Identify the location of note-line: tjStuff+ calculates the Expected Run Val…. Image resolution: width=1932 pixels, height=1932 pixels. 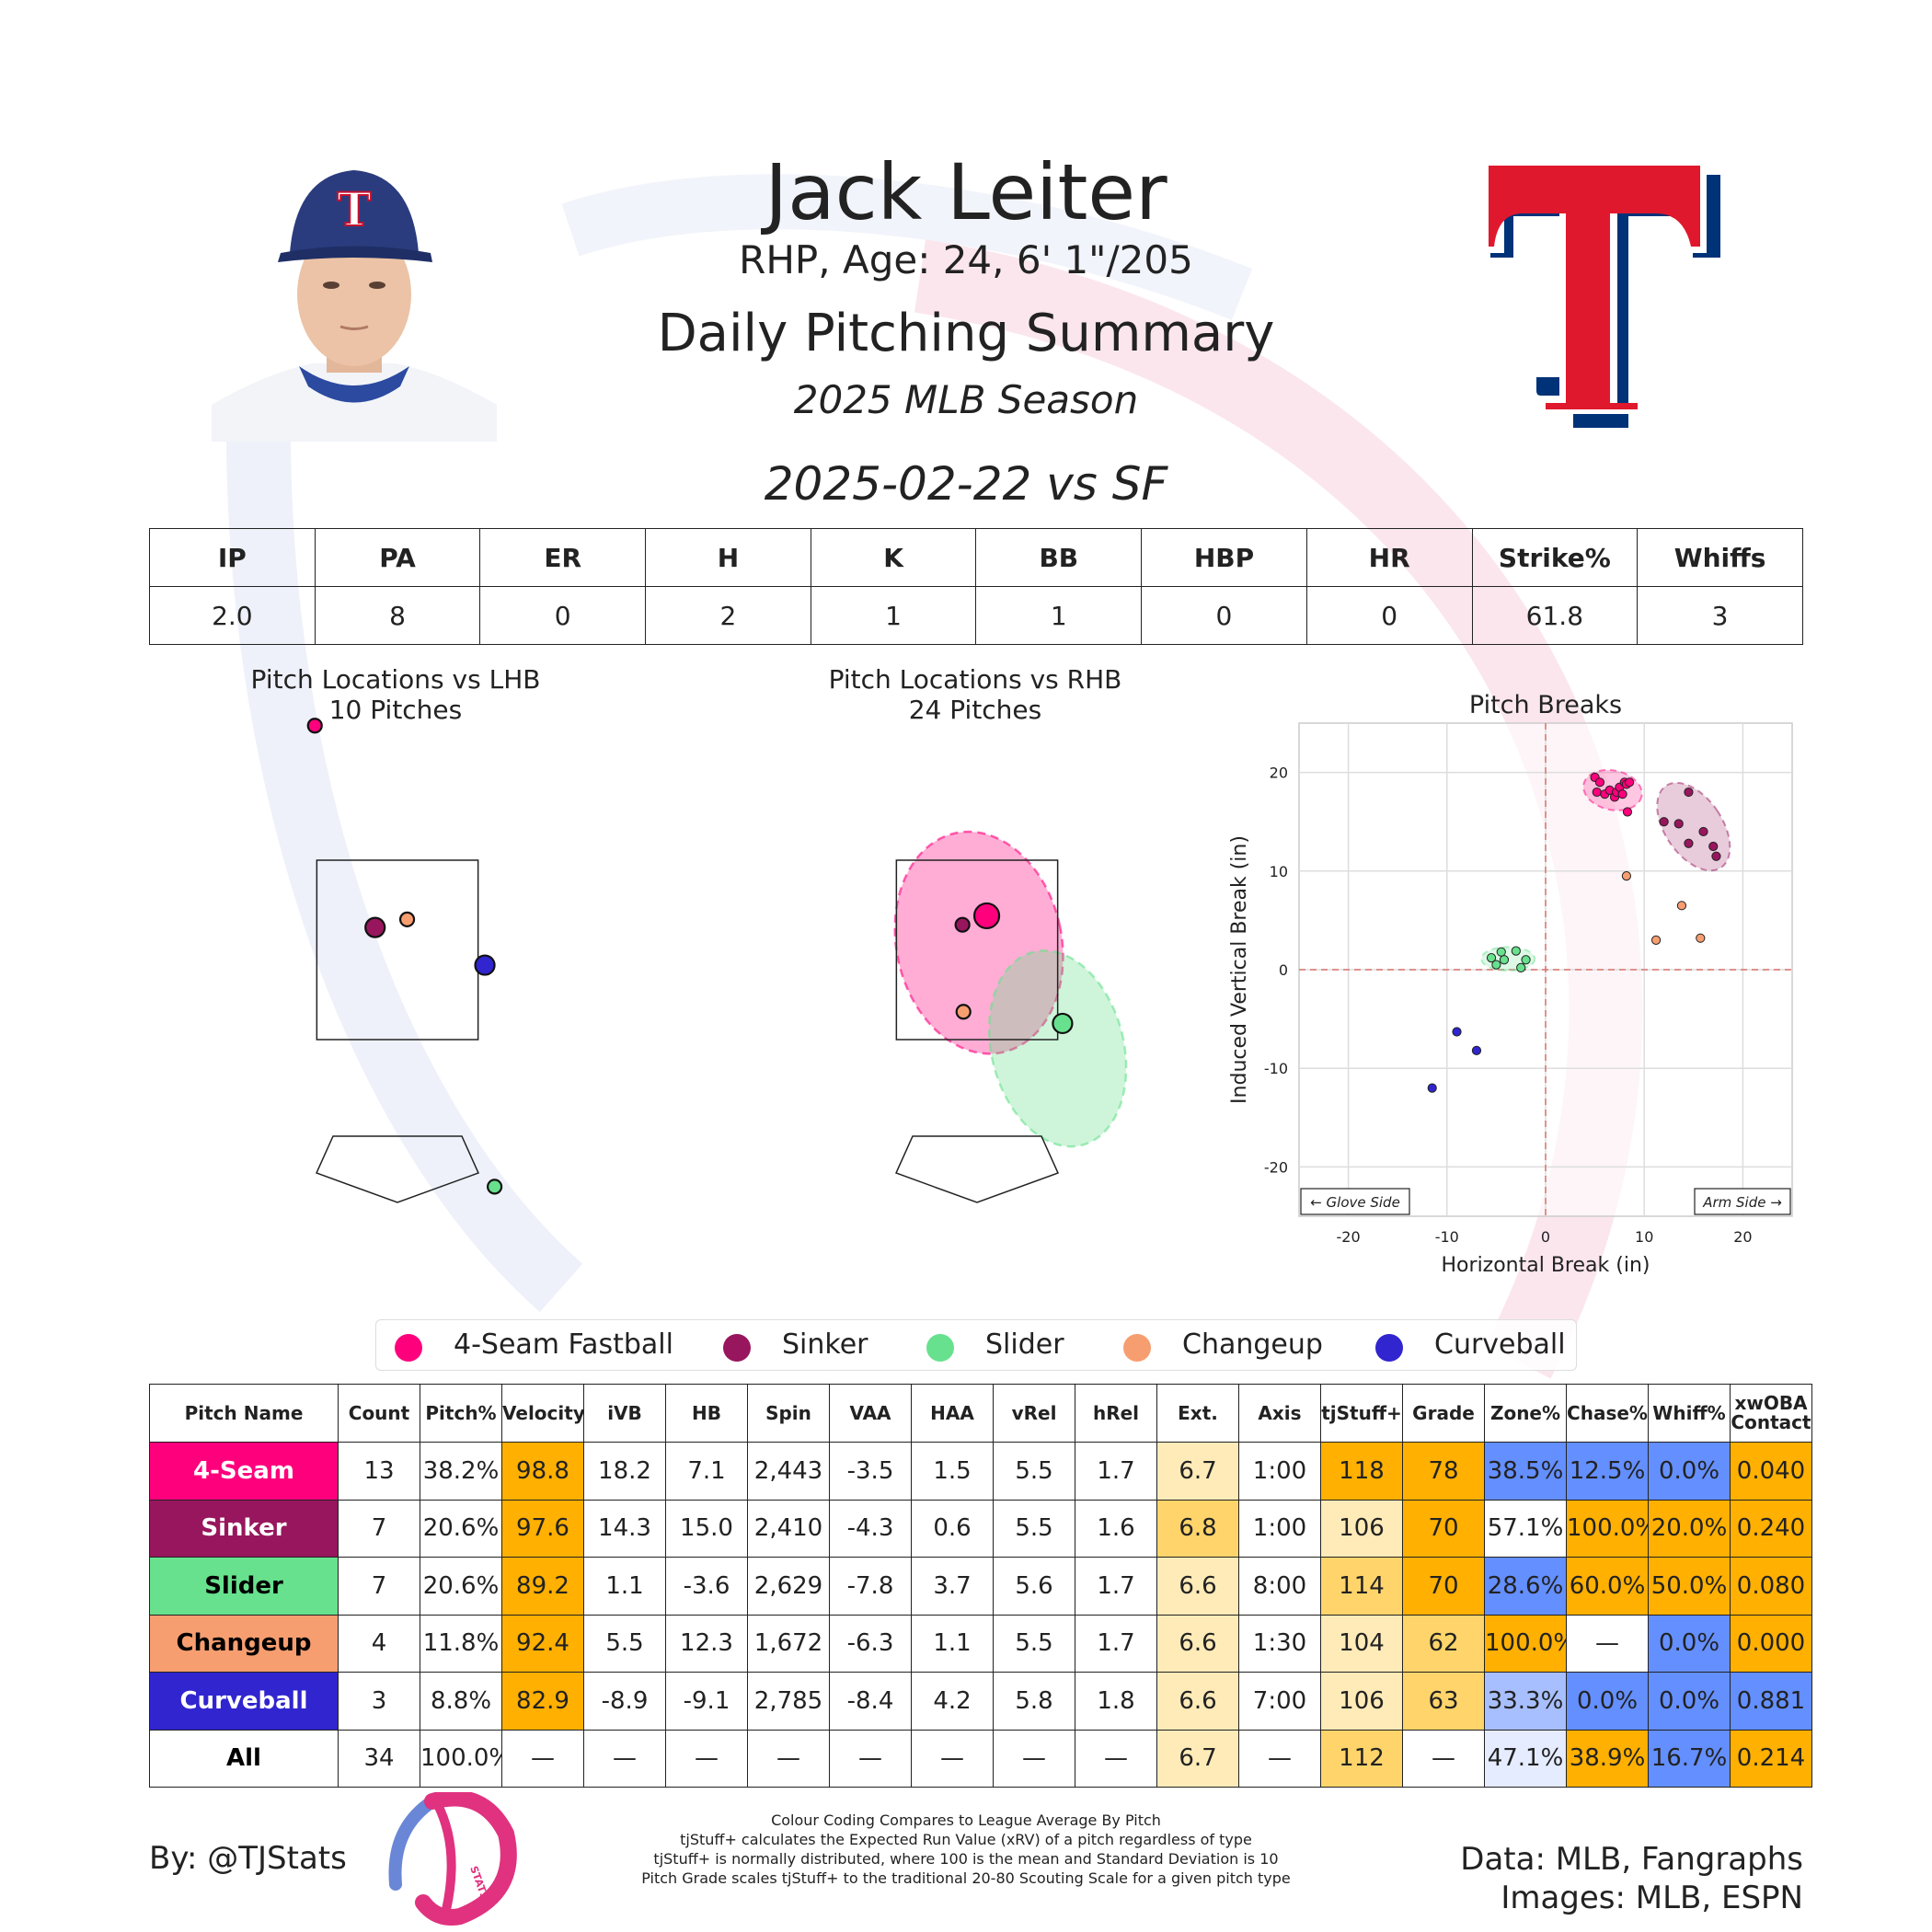
(966, 1839).